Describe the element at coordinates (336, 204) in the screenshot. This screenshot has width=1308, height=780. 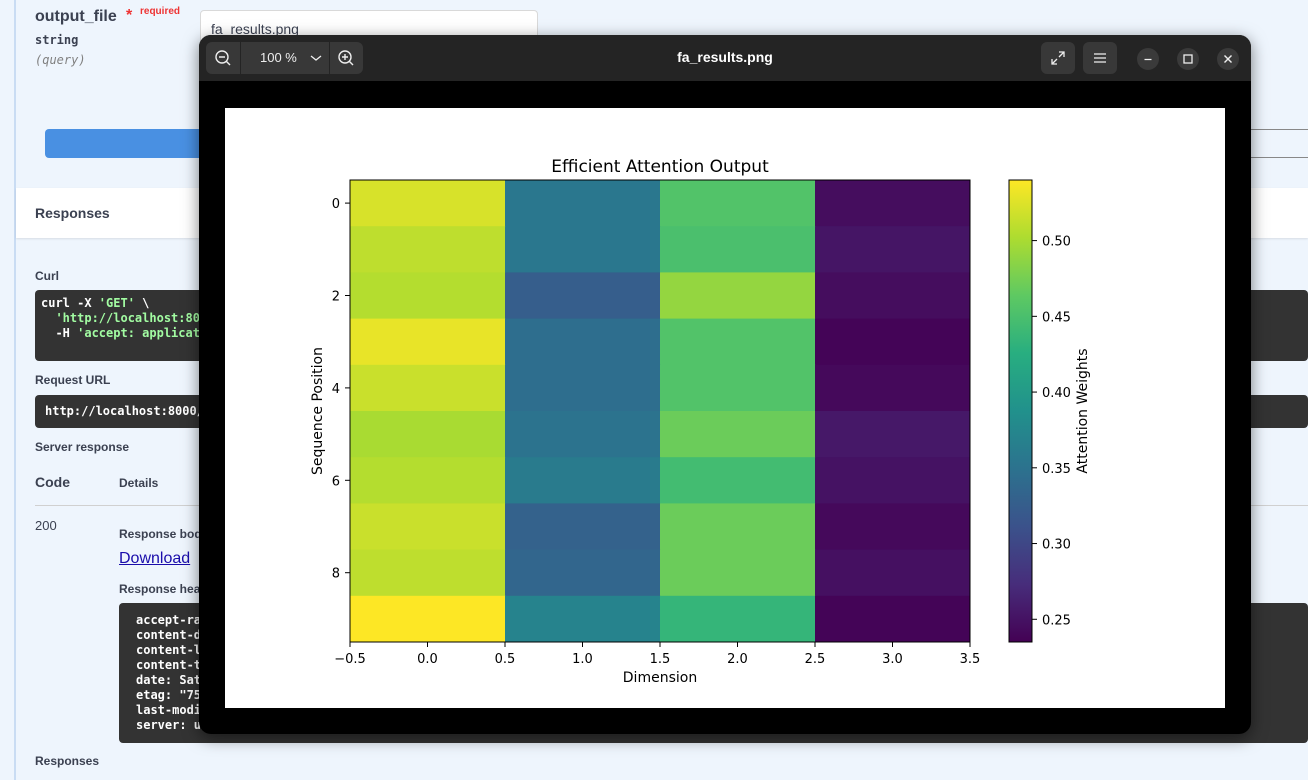
I see `y-tick-label: 0` at that location.